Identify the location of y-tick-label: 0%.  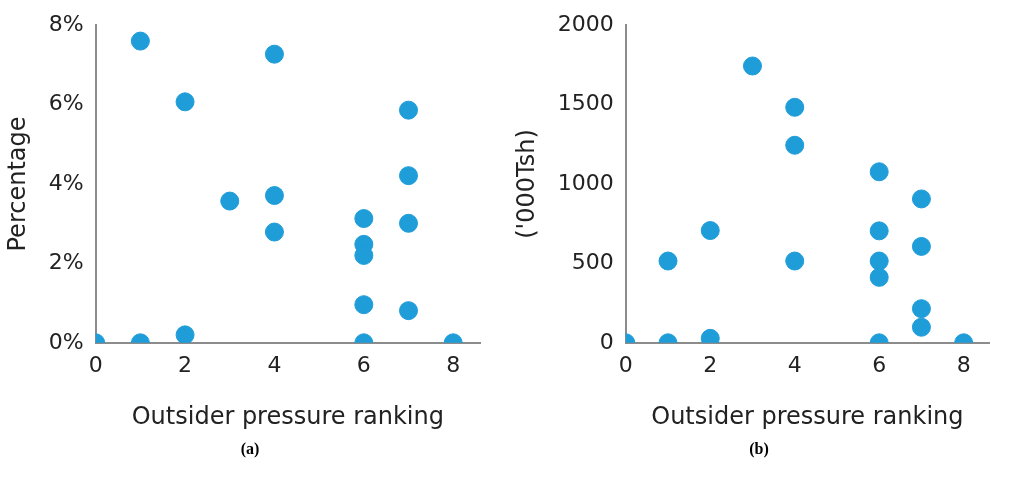
(66, 341).